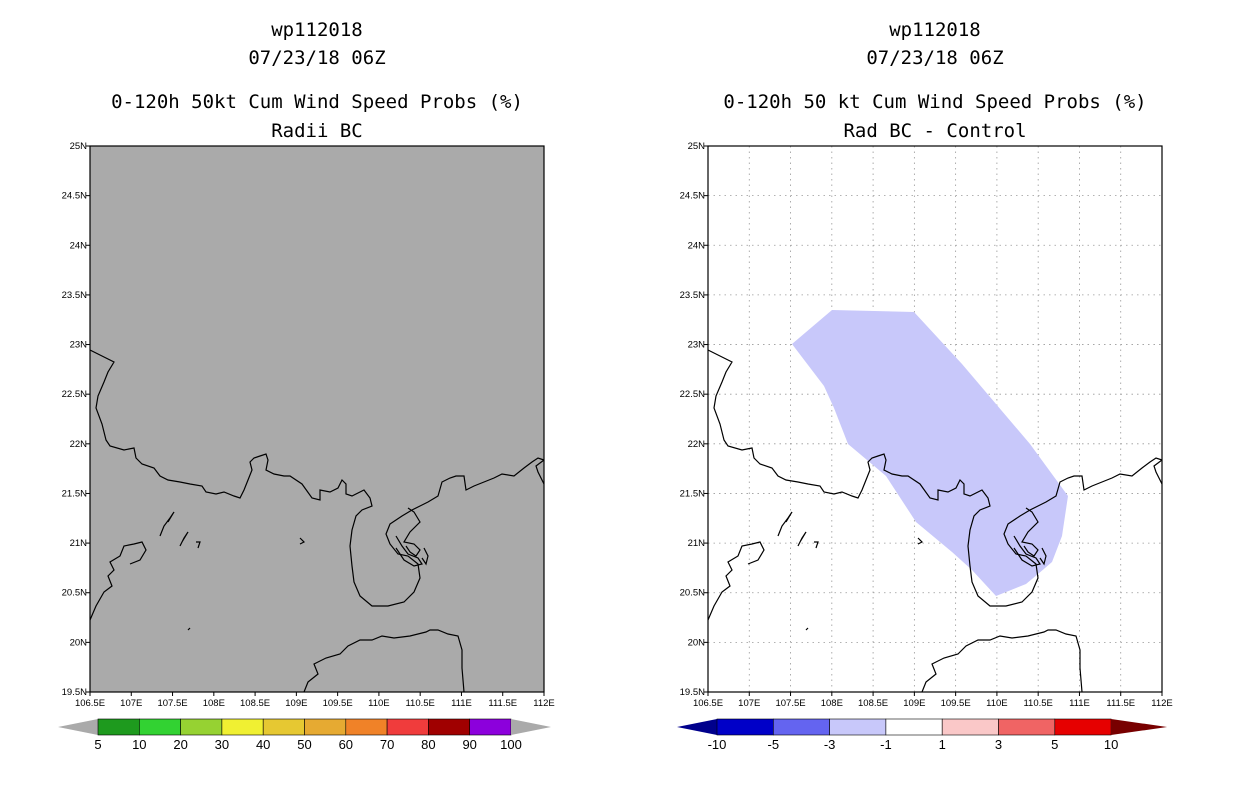 This screenshot has height=800, width=1236. Describe the element at coordinates (697, 444) in the screenshot. I see `right-lat-label: 22N` at that location.